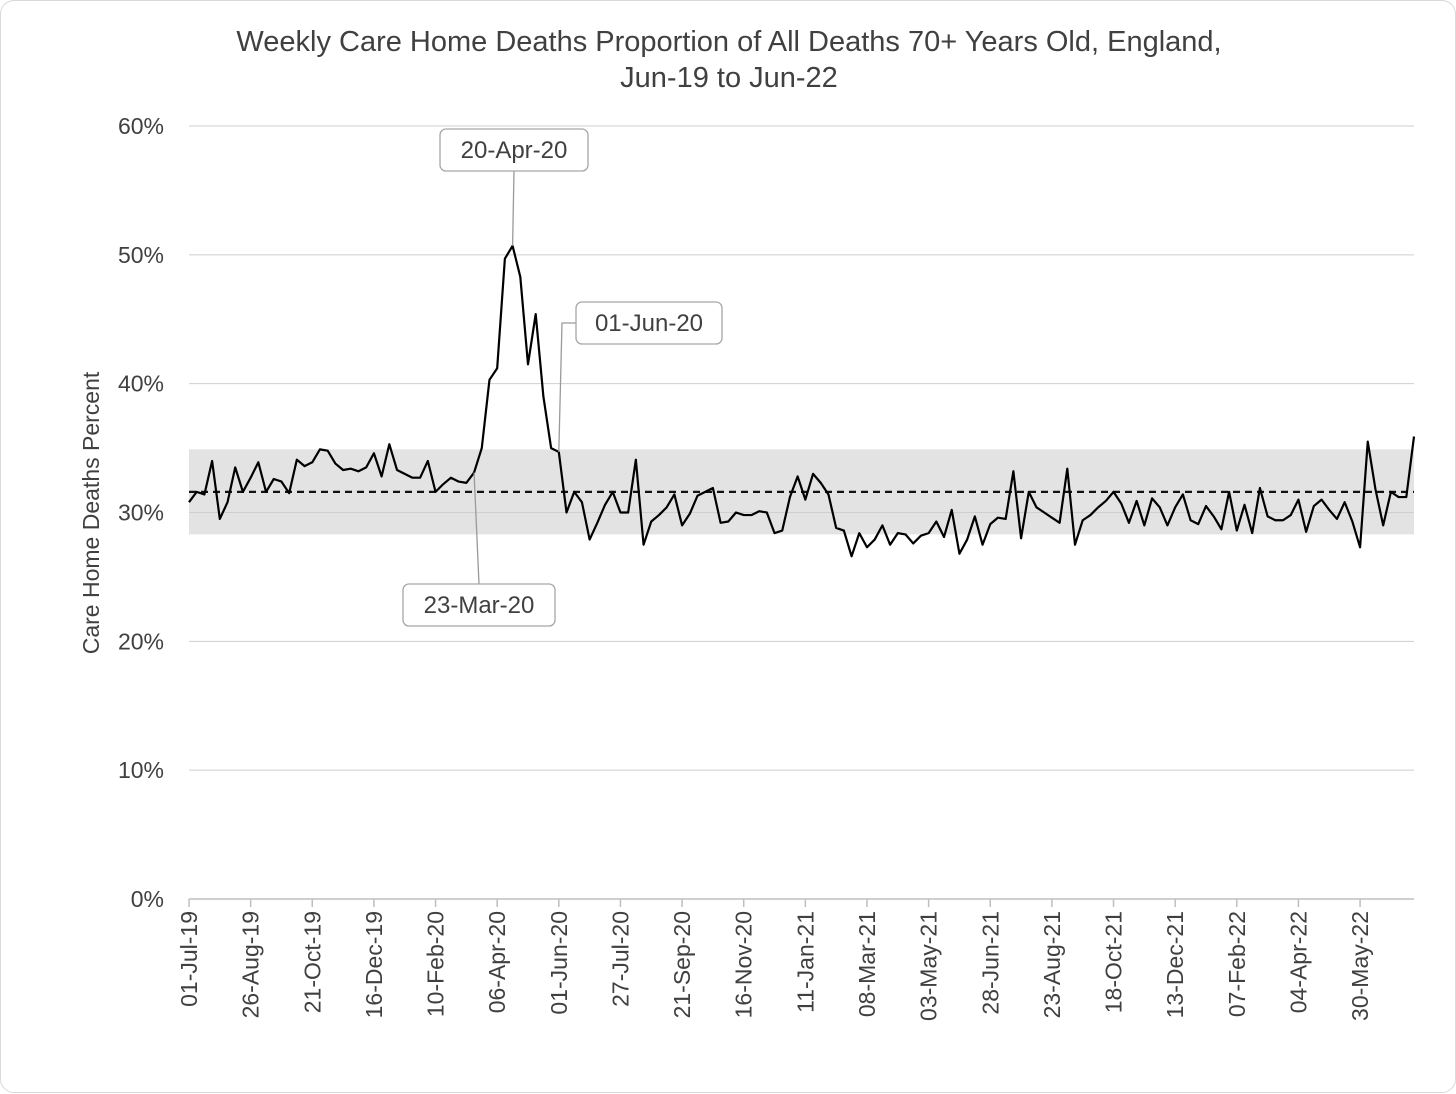 Image resolution: width=1456 pixels, height=1094 pixels. I want to click on callout-label: 23-Mar-20, so click(479, 605).